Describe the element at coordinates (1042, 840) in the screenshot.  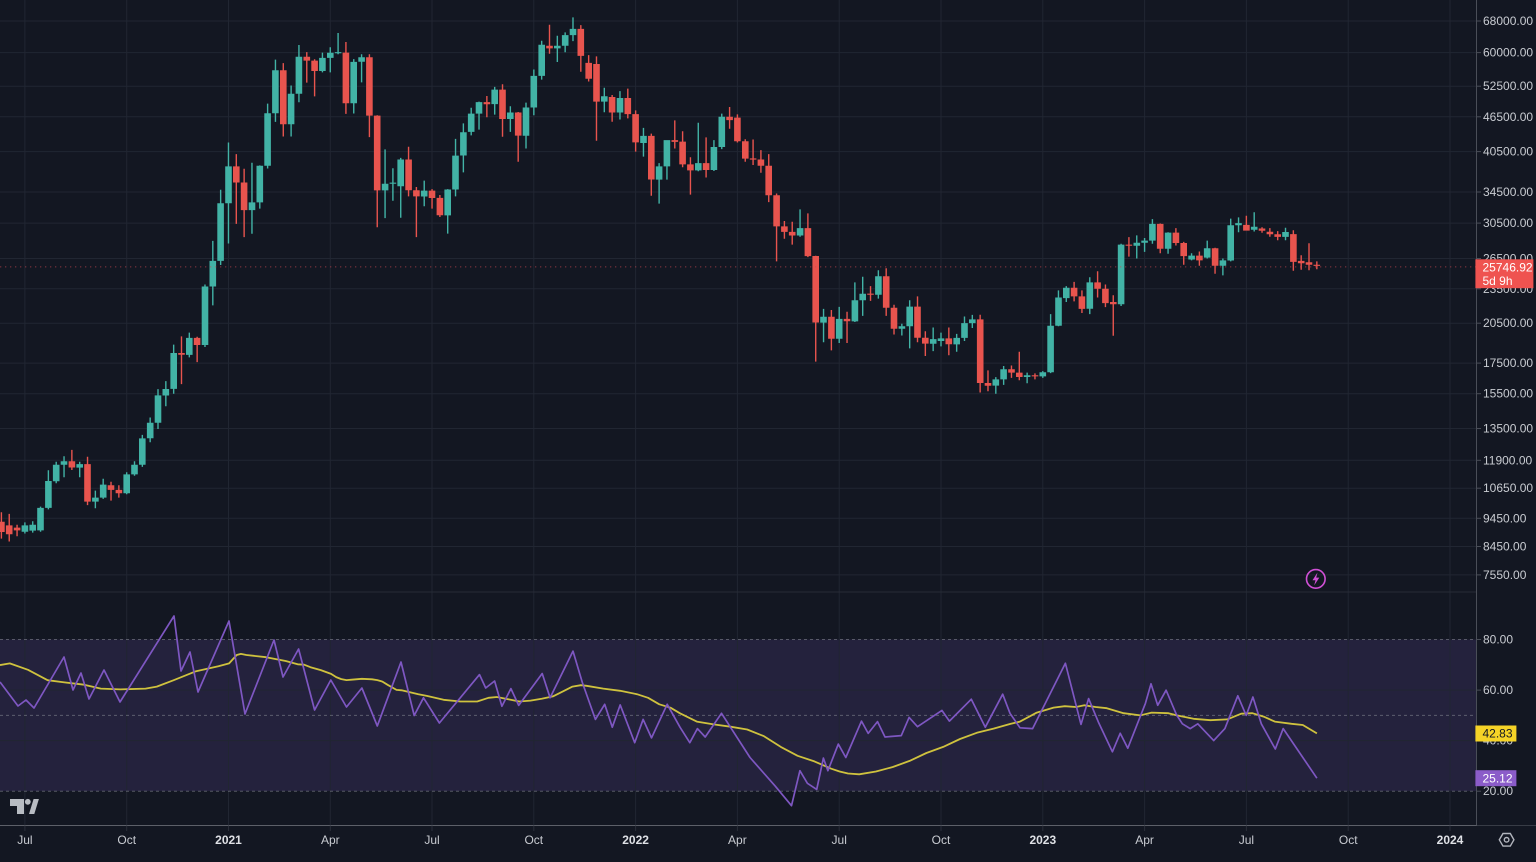
I see `svg-text: 2023` at that location.